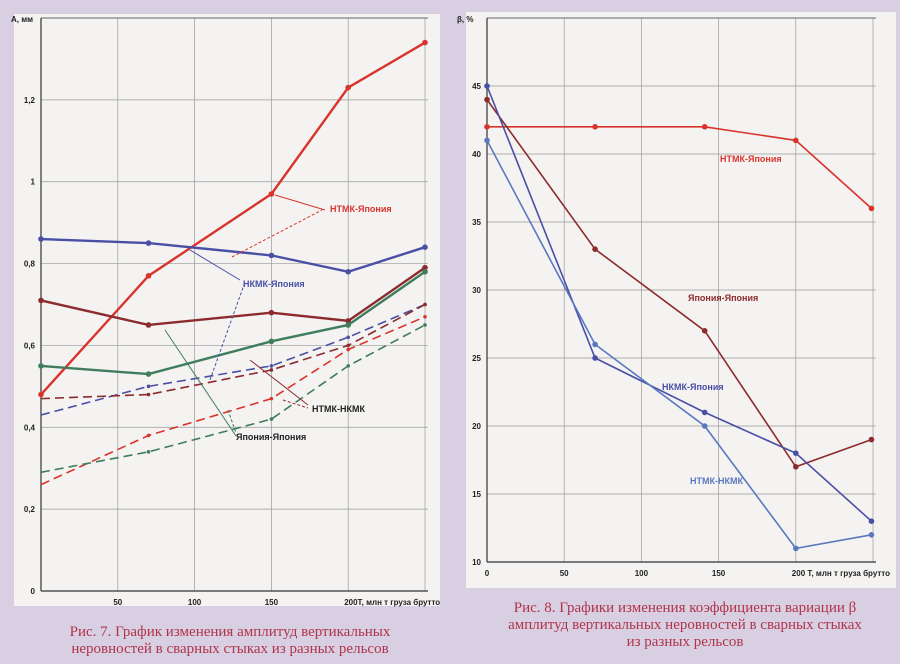  I want to click on y-axis-label: β, %, so click(465, 19).